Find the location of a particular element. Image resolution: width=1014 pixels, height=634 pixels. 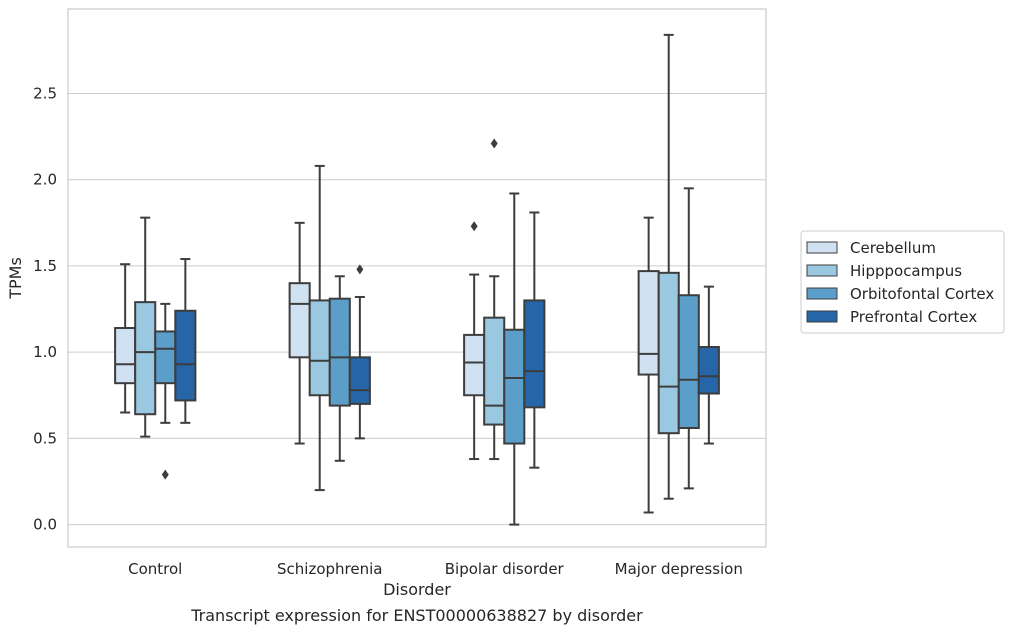

legend-frame is located at coordinates (902, 282).